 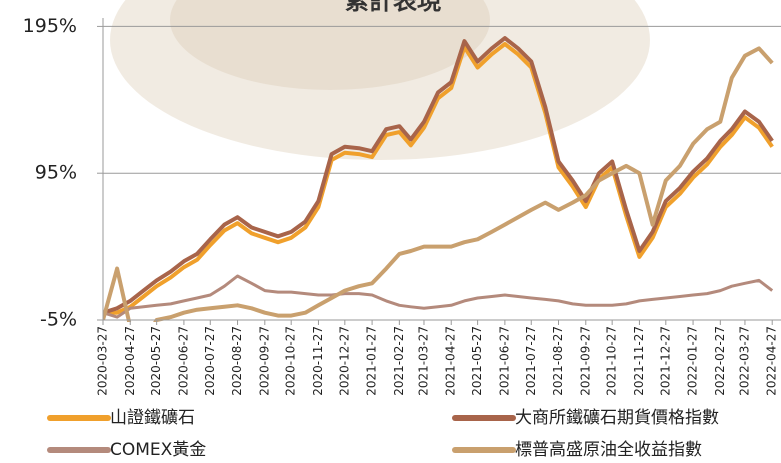 What do you see at coordinates (237, 361) in the screenshot?
I see `x-tick-label: 2020-08-27` at bounding box center [237, 361].